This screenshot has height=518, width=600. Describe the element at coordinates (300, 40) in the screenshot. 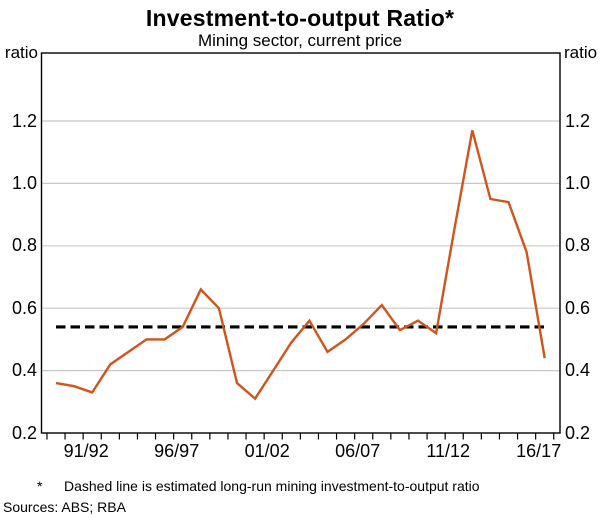

I see `chart-subtitle: Mining sector, current price` at that location.